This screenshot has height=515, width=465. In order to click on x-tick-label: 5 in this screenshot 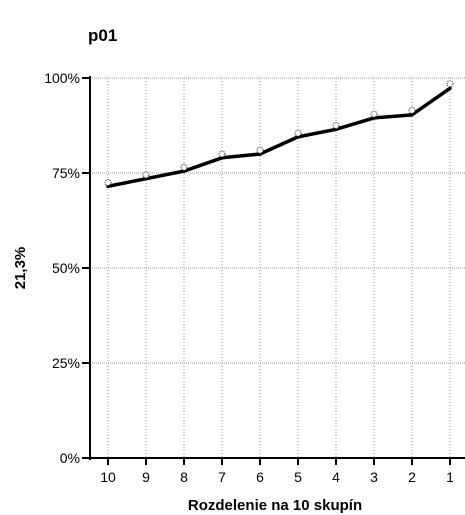, I will do `click(298, 477)`.